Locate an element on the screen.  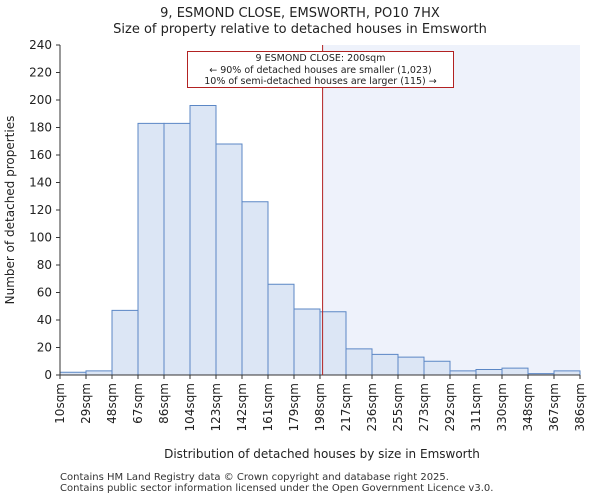
x-tick-label: 386sqm is located at coordinates (580, 407).